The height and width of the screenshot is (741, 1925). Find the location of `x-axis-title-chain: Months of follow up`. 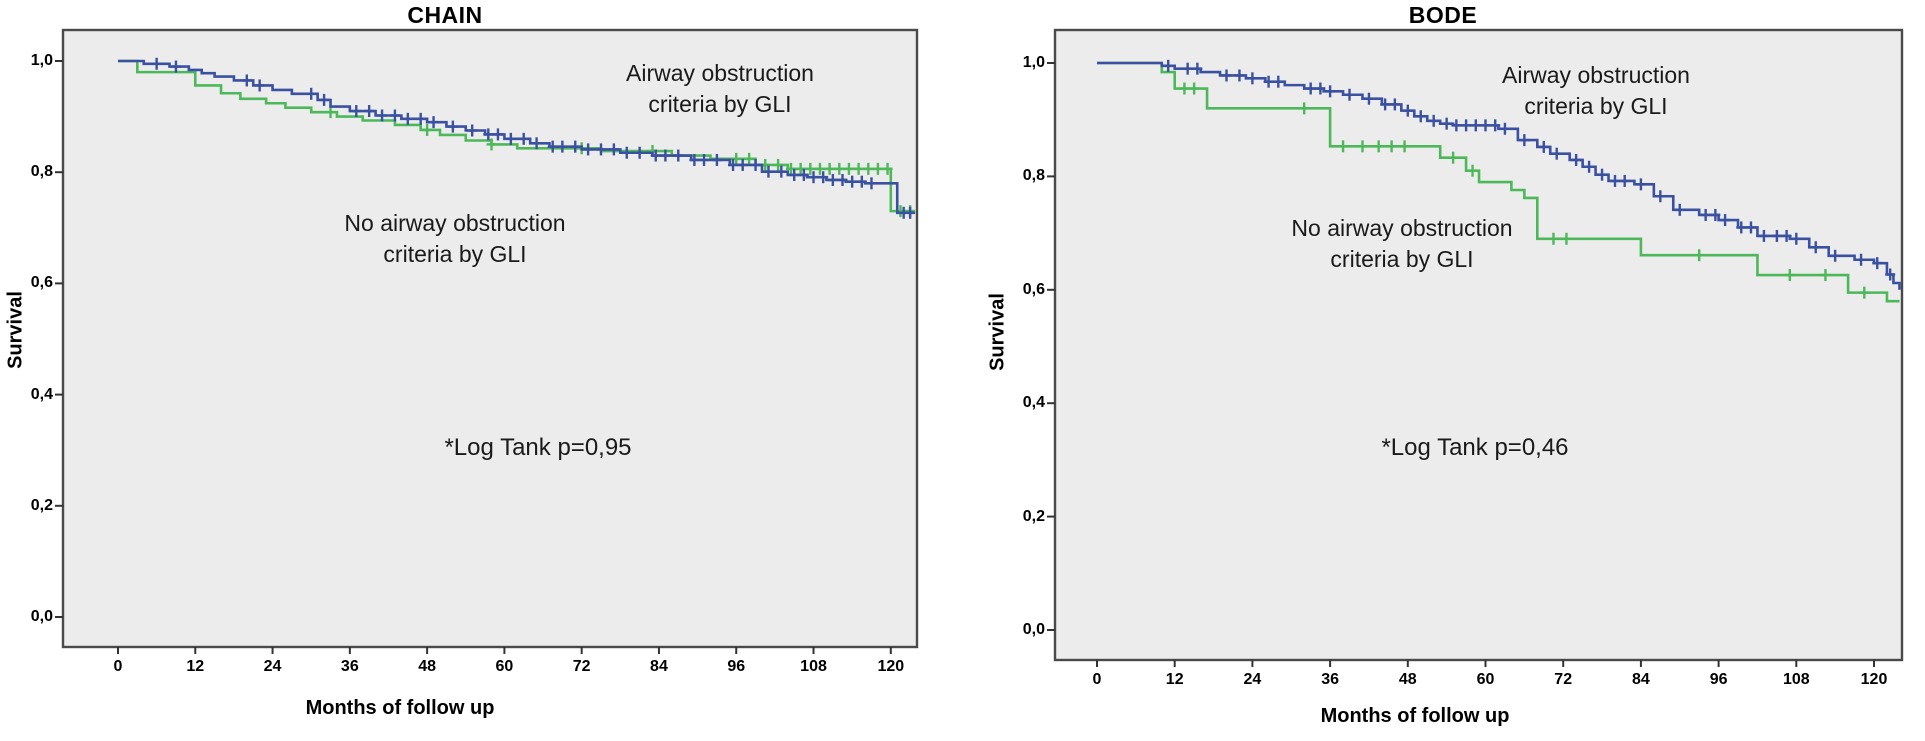

x-axis-title-chain: Months of follow up is located at coordinates (400, 708).